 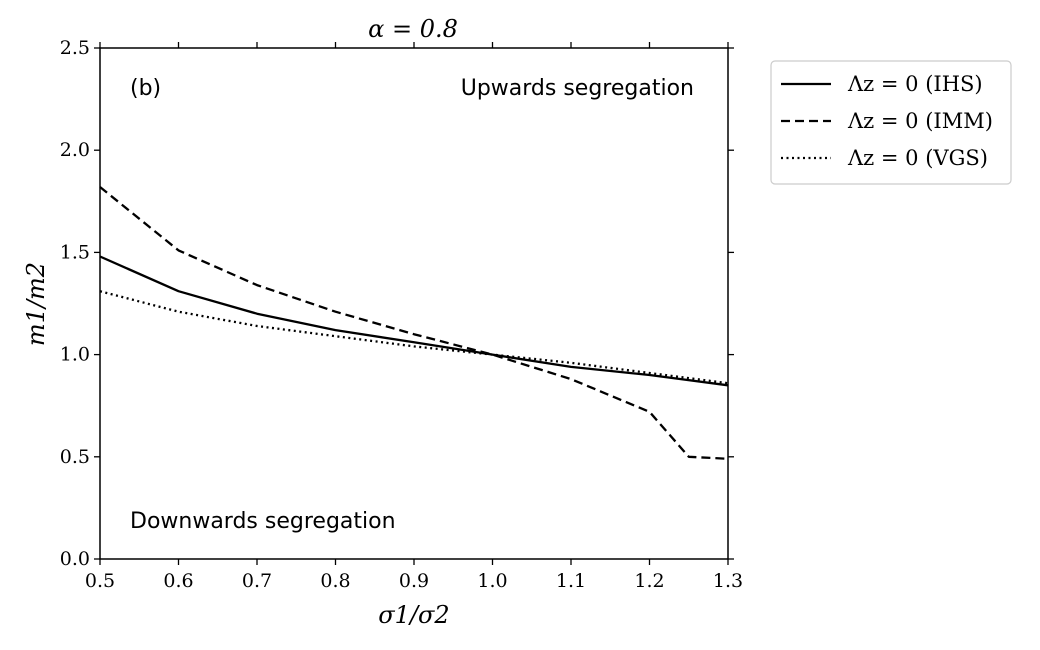 I want to click on x-tick-label: 0.9, so click(x=414, y=581).